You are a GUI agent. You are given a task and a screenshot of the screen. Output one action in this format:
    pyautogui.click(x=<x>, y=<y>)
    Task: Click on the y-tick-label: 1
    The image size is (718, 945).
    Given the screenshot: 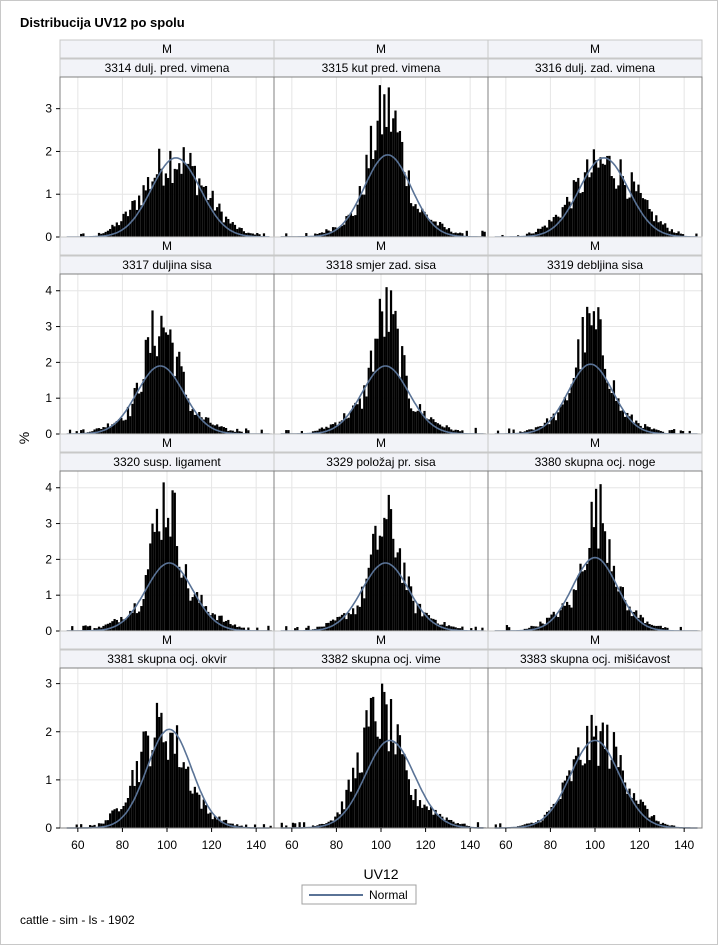 What is the action you would take?
    pyautogui.click(x=48, y=780)
    